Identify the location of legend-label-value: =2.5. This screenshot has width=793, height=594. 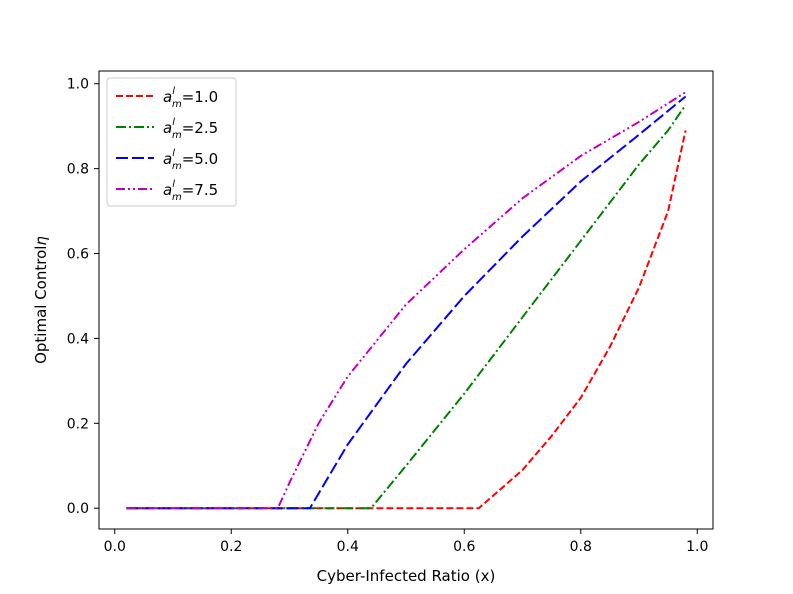
(200, 128).